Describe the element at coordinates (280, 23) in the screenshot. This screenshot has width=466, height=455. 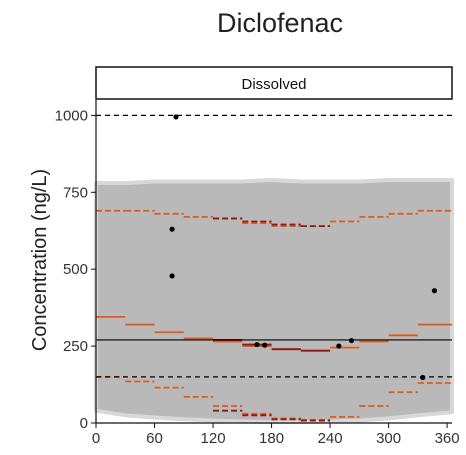
I see `chart-title: Diclofenac` at that location.